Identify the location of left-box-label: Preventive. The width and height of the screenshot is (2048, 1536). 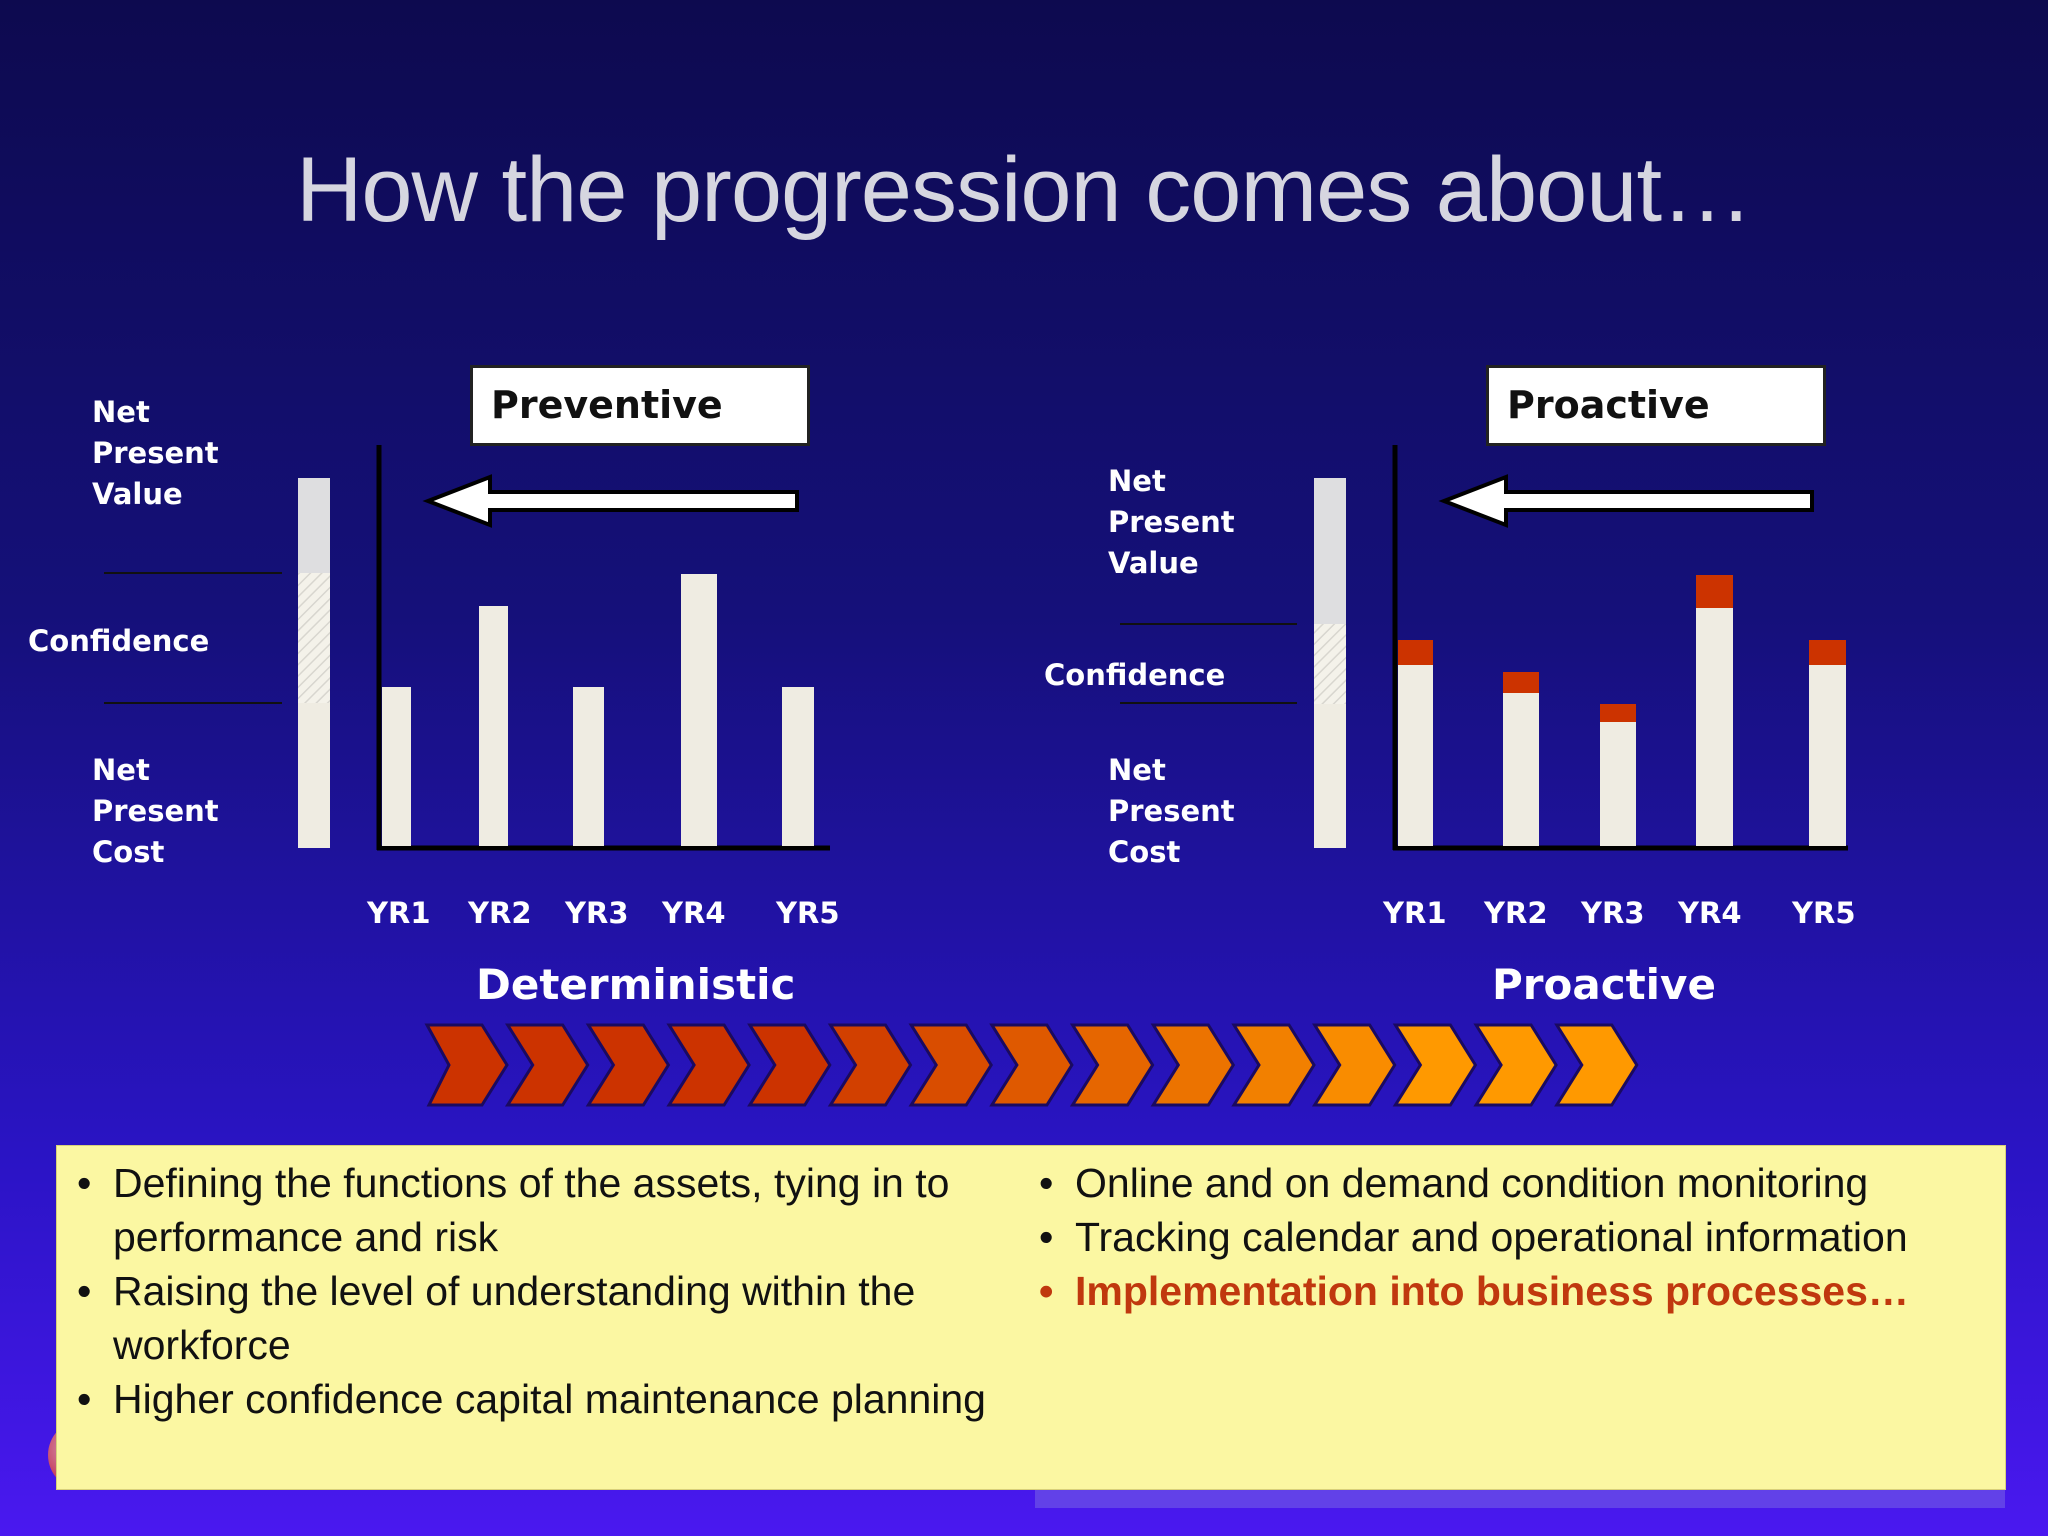
(640, 405).